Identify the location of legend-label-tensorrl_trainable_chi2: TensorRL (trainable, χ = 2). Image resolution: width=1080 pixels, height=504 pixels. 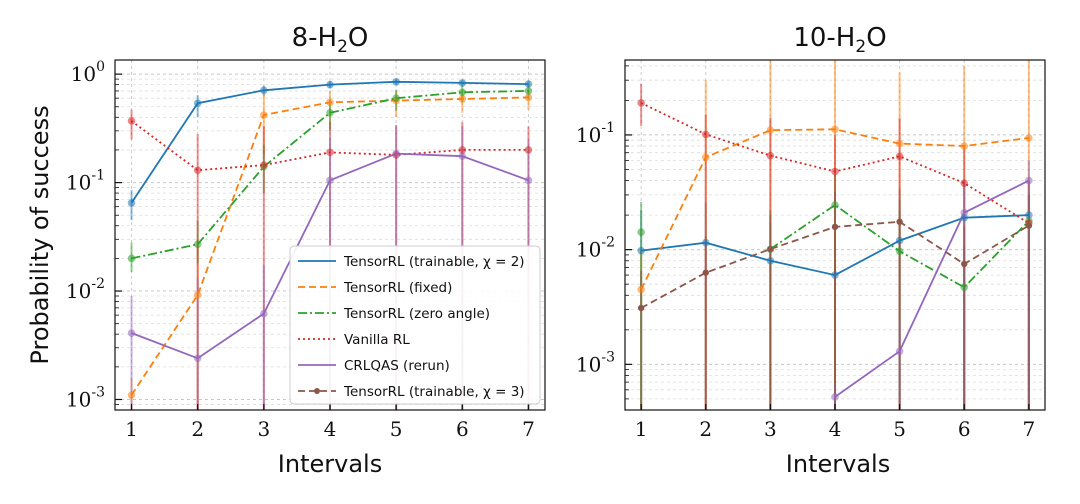
(434, 262).